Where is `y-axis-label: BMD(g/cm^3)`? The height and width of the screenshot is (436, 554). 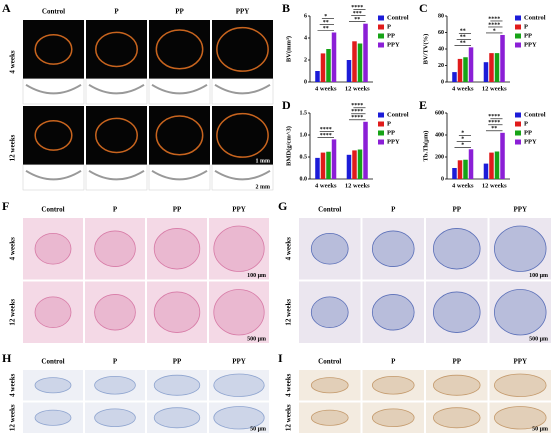 y-axis-label: BMD(g/cm^3) is located at coordinates (288, 146).